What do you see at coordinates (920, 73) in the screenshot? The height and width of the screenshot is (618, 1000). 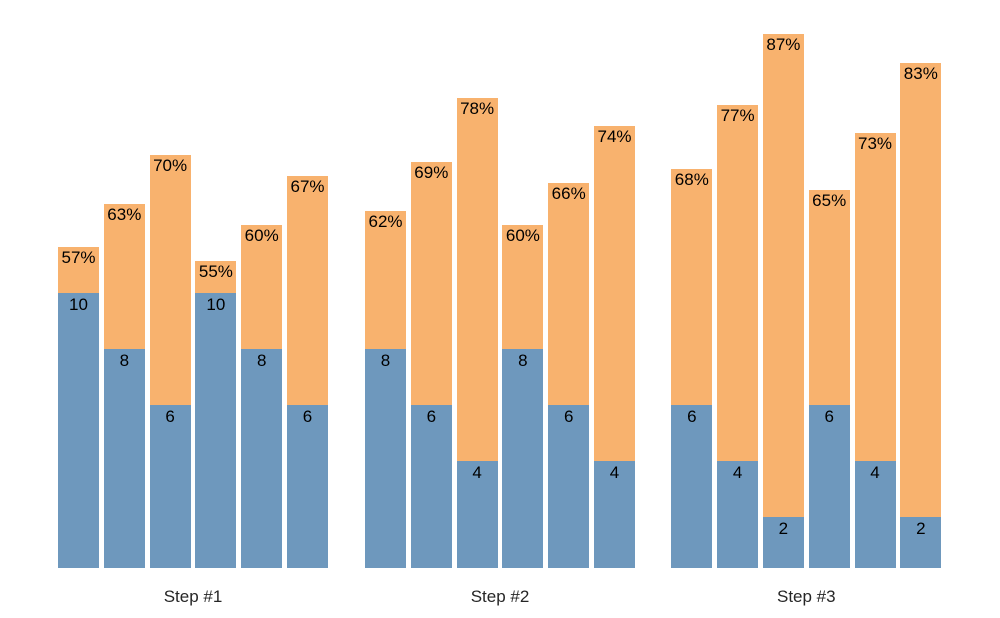 I see `percent-label: 83%` at bounding box center [920, 73].